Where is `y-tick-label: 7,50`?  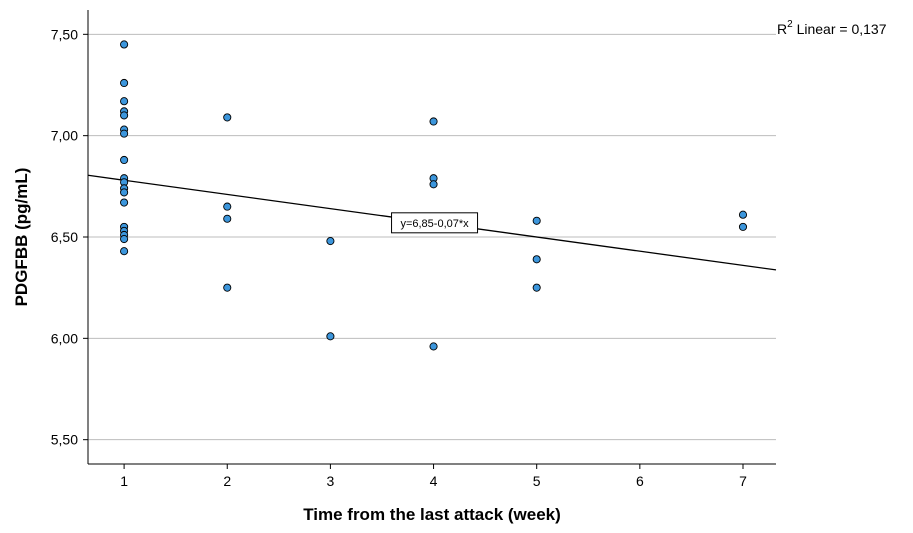 y-tick-label: 7,50 is located at coordinates (64, 34).